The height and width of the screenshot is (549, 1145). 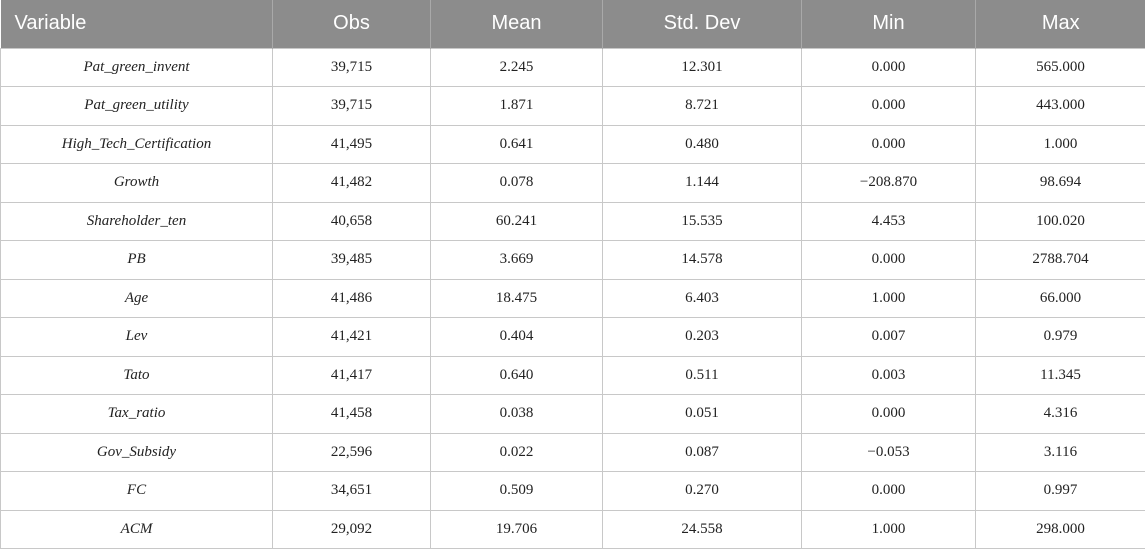 I want to click on table-row: PB 39,485 3.669 14.578 0.000 2788.704, so click(x=572, y=260).